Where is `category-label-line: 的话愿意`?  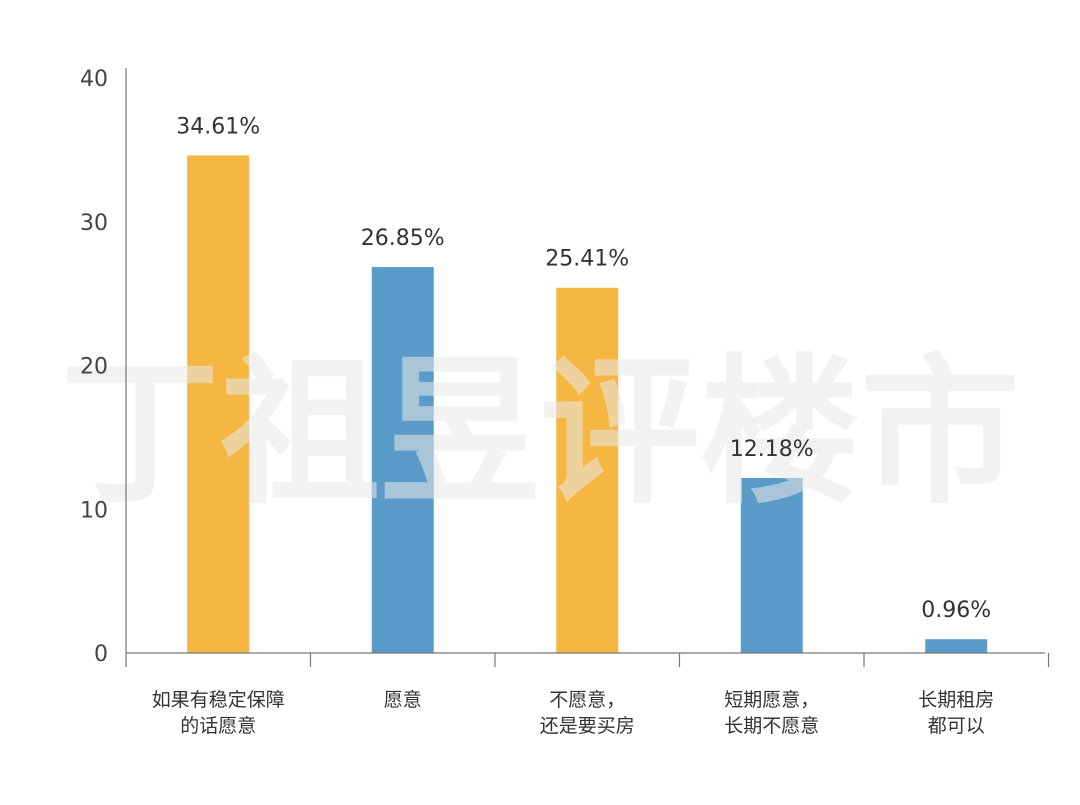
category-label-line: 的话愿意 is located at coordinates (218, 726).